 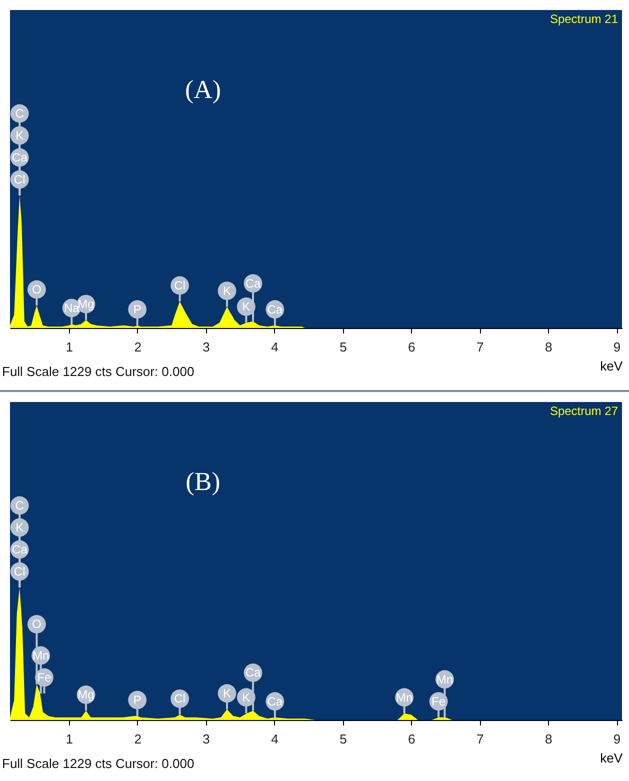 I want to click on chart-title: Spectrum 21, so click(x=584, y=19).